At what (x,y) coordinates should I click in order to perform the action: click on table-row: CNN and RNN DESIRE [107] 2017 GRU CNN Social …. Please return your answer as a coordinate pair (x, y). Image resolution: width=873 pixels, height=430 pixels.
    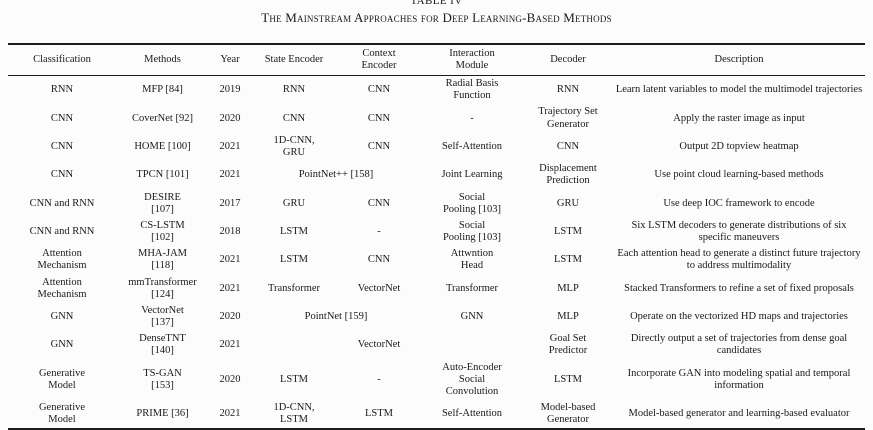
    Looking at the image, I should click on (436, 204).